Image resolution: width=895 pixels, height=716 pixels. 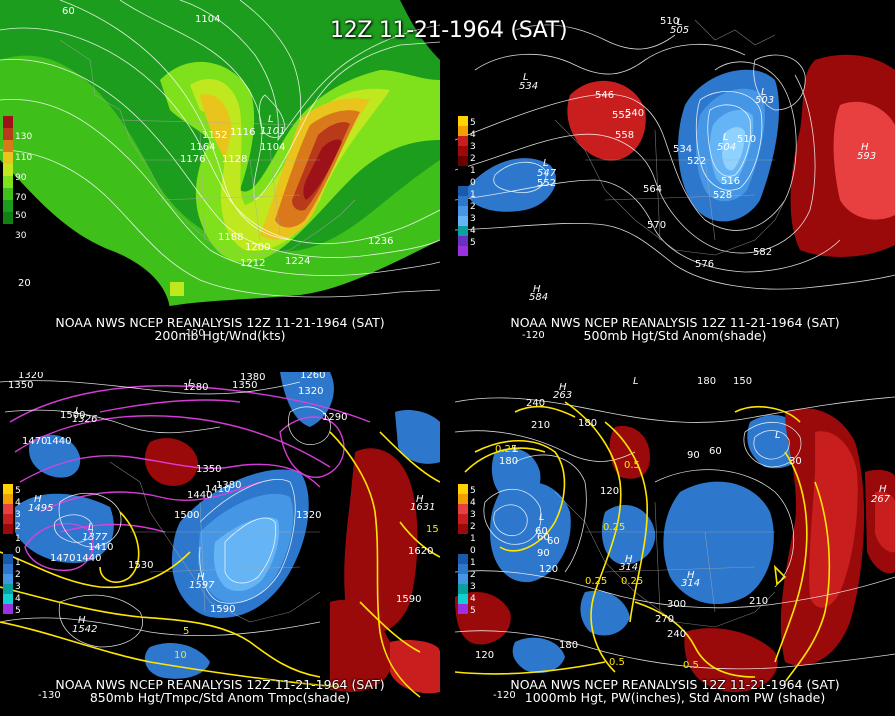 I want to click on colorbar-label: 1, so click(x=18, y=563).